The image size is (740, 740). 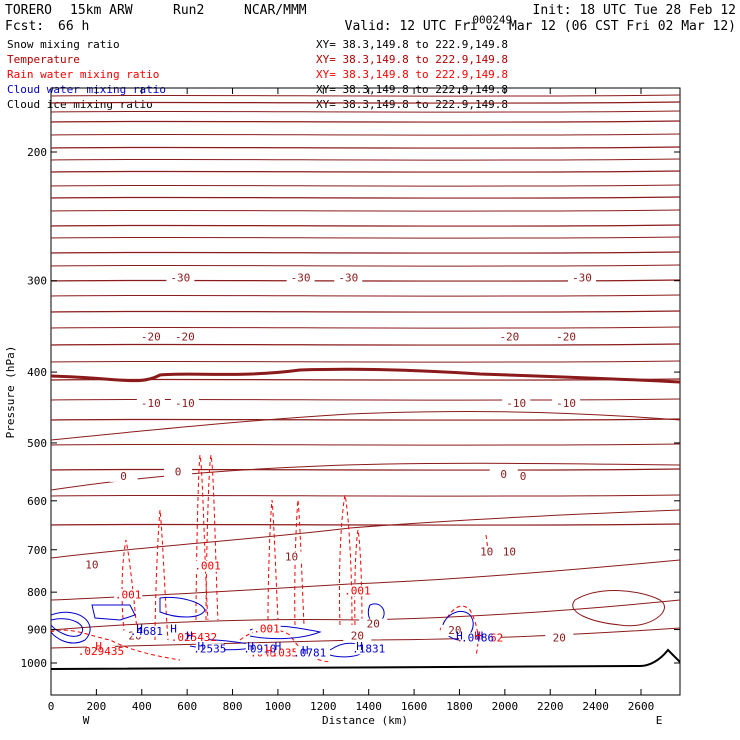 What do you see at coordinates (625, 1) in the screenshot?
I see `snow-label: .000212` at bounding box center [625, 1].